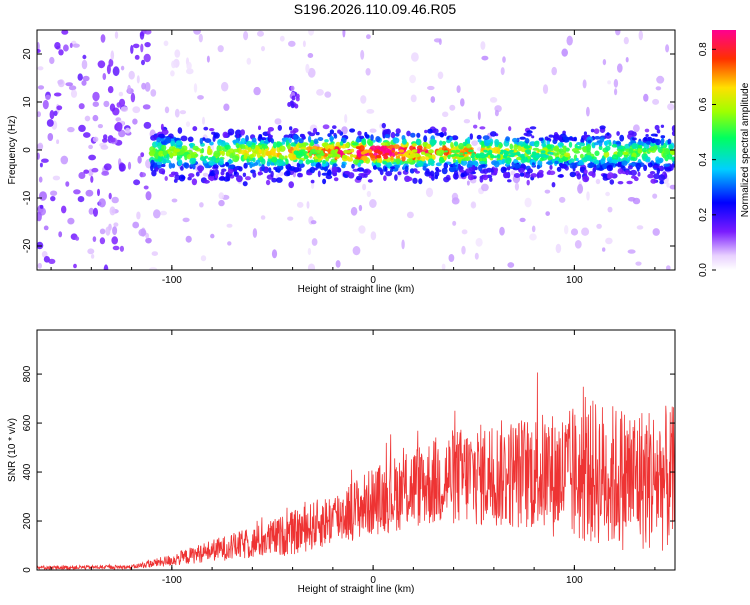 This screenshot has width=750, height=605. I want to click on heatmap-ytick-label: -10, so click(27, 197).